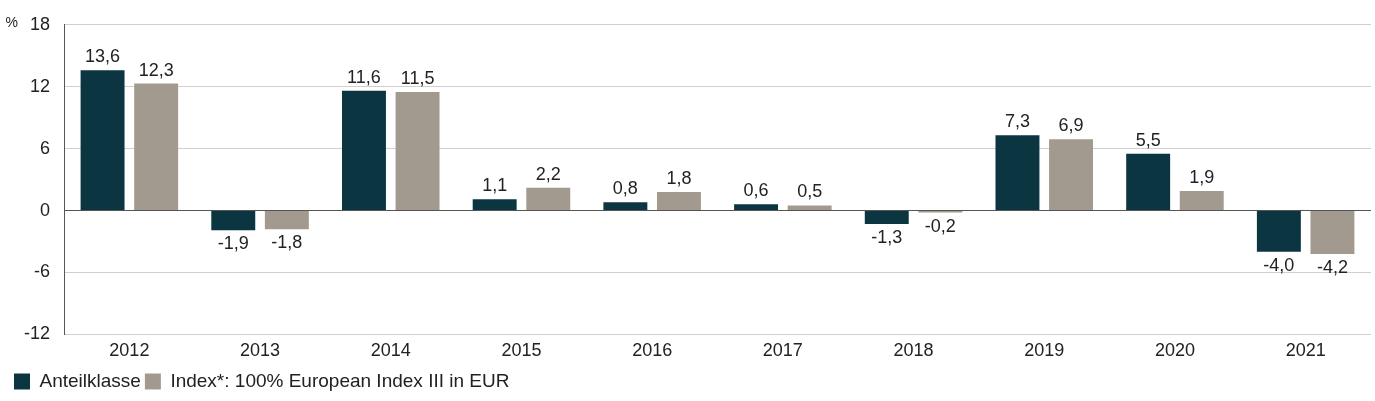  What do you see at coordinates (1305, 350) in the screenshot?
I see `x-tick-label: 2021` at bounding box center [1305, 350].